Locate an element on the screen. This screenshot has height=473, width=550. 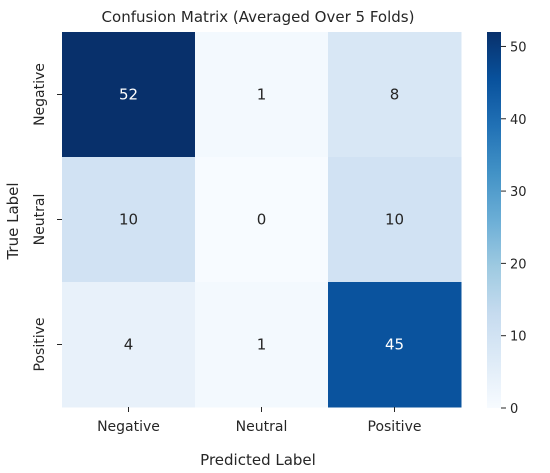
x-tick-label: Negative is located at coordinates (128, 427).